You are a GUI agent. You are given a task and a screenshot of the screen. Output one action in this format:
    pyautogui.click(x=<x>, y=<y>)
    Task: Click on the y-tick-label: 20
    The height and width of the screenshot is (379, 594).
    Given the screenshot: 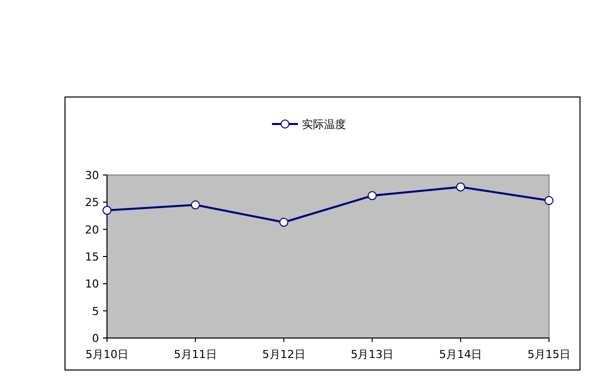 What is the action you would take?
    pyautogui.click(x=92, y=229)
    